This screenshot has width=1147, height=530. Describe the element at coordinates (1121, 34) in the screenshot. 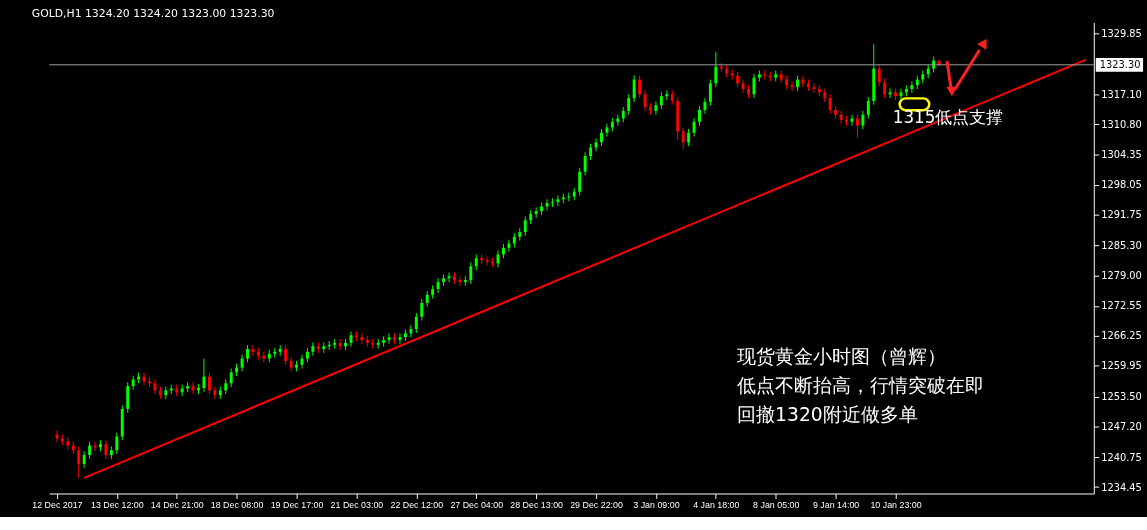

I see `y-tick-label: 1329.85` at that location.